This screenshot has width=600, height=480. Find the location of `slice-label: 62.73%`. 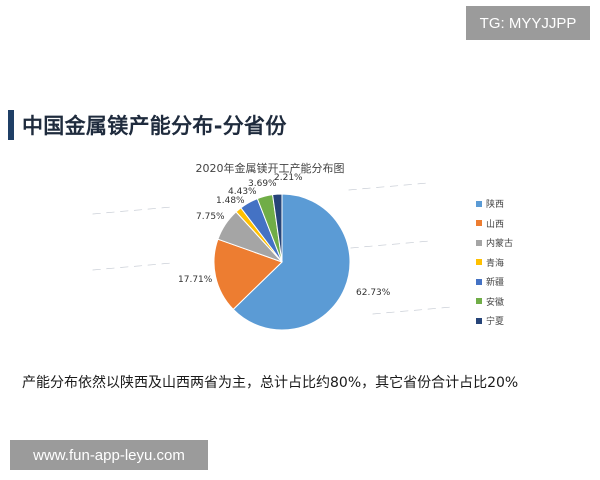

slice-label: 62.73% is located at coordinates (373, 293).